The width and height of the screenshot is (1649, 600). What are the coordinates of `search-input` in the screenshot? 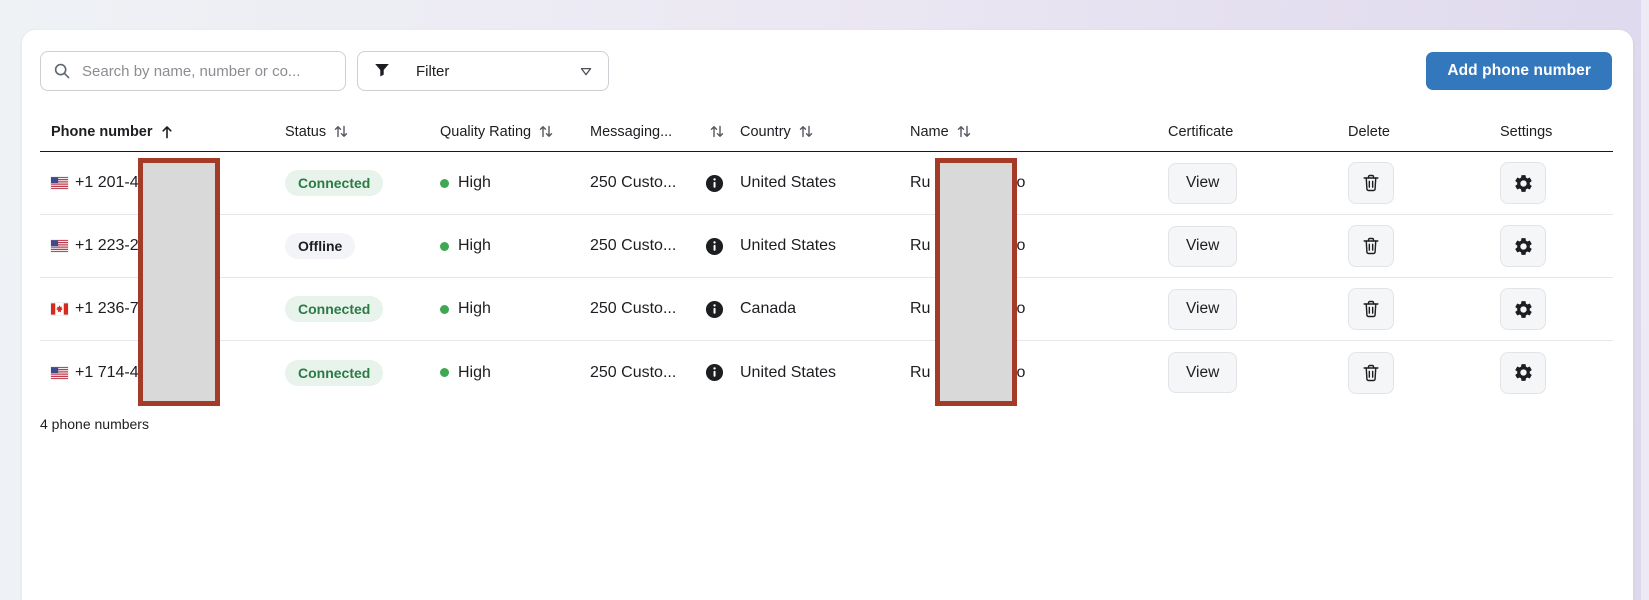 It's located at (206, 71).